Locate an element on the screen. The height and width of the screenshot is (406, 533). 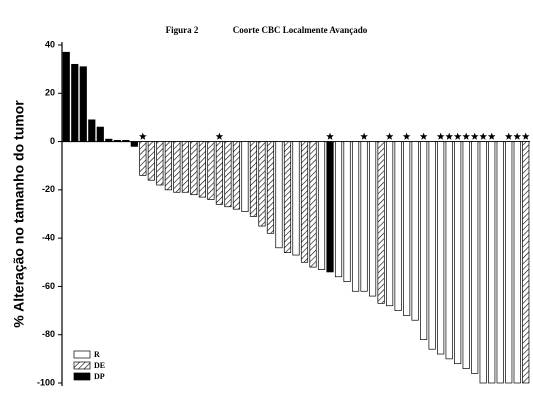
legend-label: R is located at coordinates (97, 354).